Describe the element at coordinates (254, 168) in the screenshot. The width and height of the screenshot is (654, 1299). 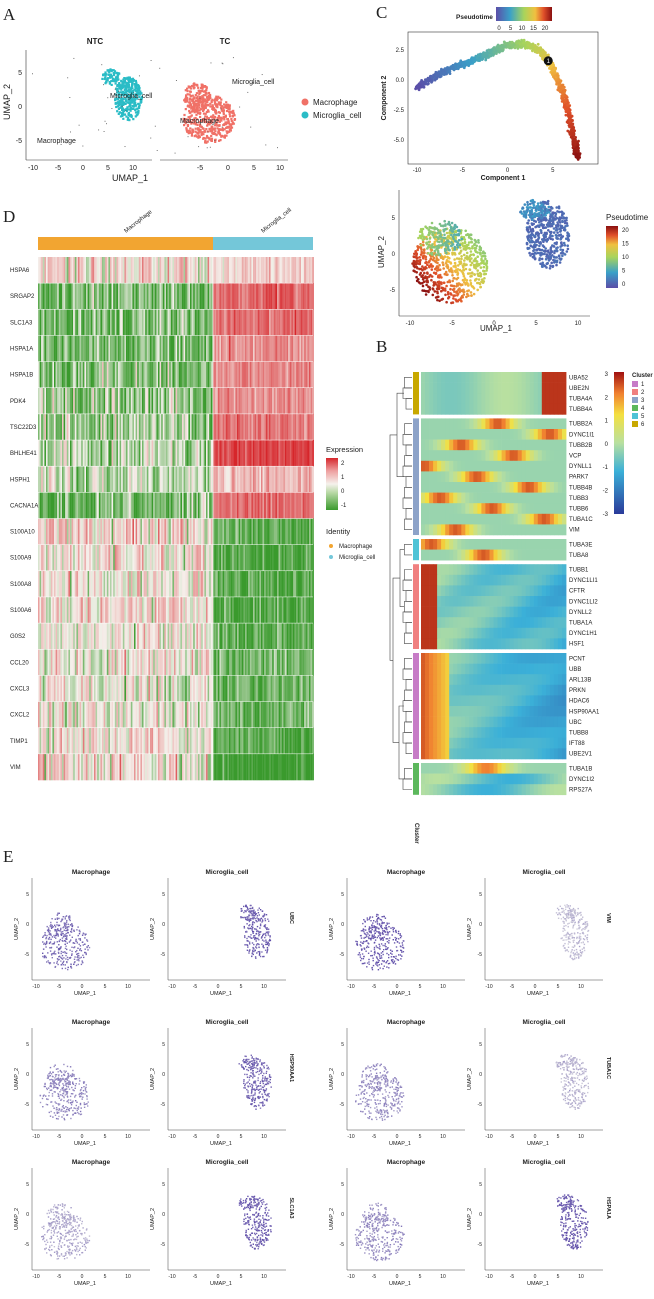
I see `x-tick: 5` at that location.